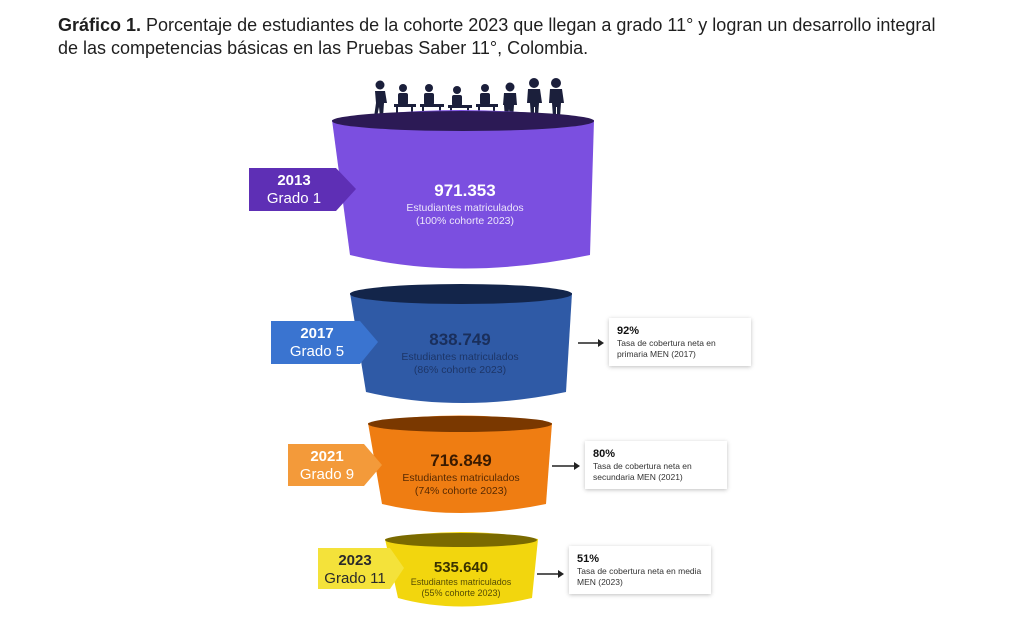  Describe the element at coordinates (465, 221) in the screenshot. I see `cohort-percent: (100% cohorte 2023)` at that location.